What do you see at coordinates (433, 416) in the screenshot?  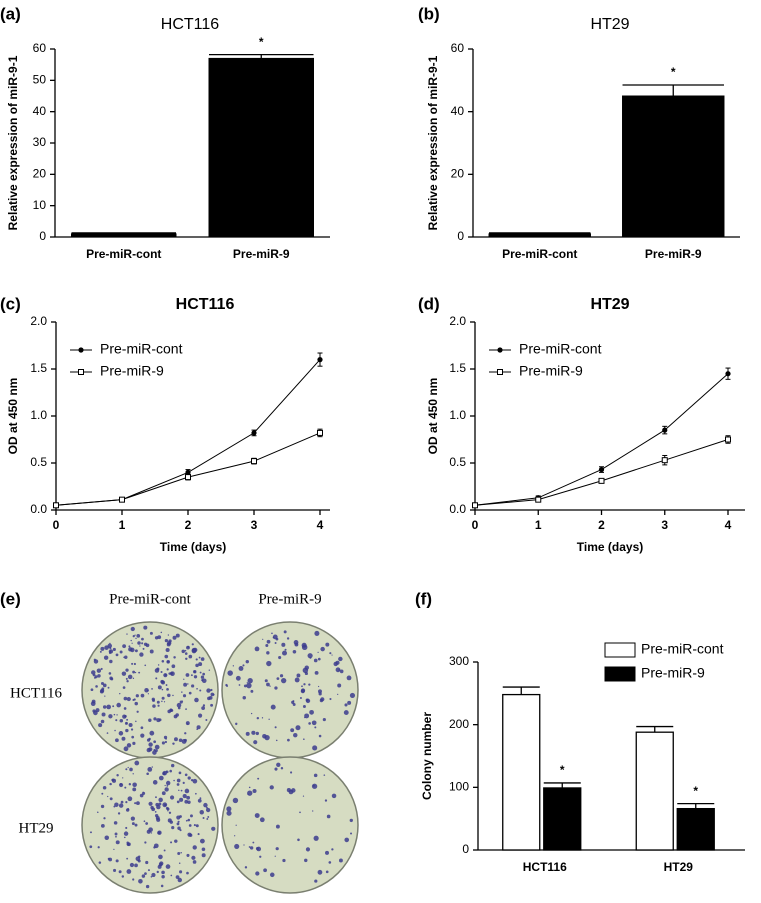 I see `y-axis-label: OD at 450 nm` at bounding box center [433, 416].